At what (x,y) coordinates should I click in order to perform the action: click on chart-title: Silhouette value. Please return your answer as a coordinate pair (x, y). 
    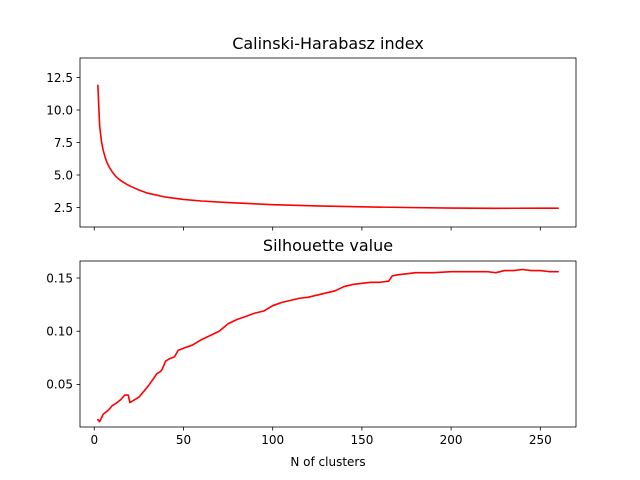
    Looking at the image, I should click on (328, 245).